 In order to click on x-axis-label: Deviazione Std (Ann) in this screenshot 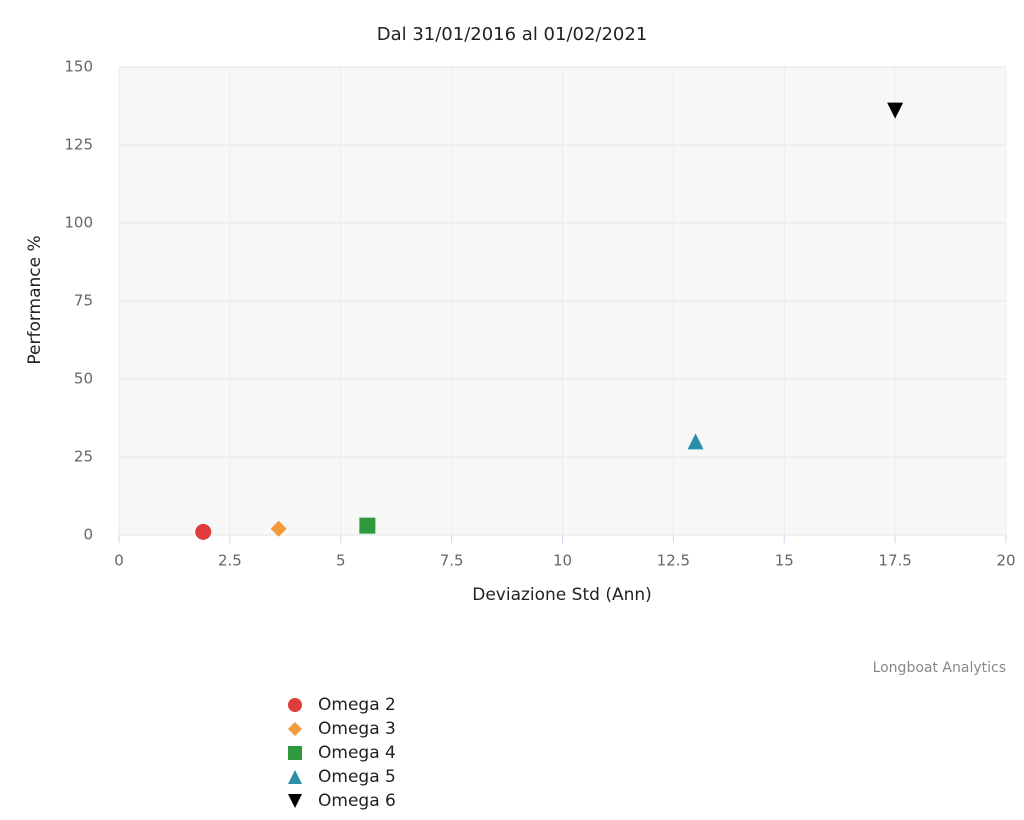, I will do `click(562, 595)`.